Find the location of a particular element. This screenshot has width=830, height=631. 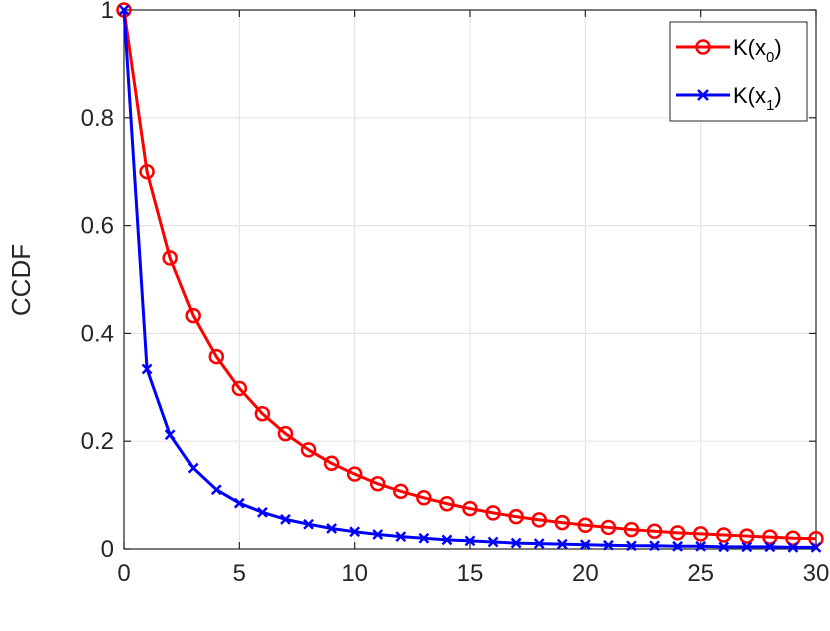

x-tick-label: 5 is located at coordinates (239, 573).